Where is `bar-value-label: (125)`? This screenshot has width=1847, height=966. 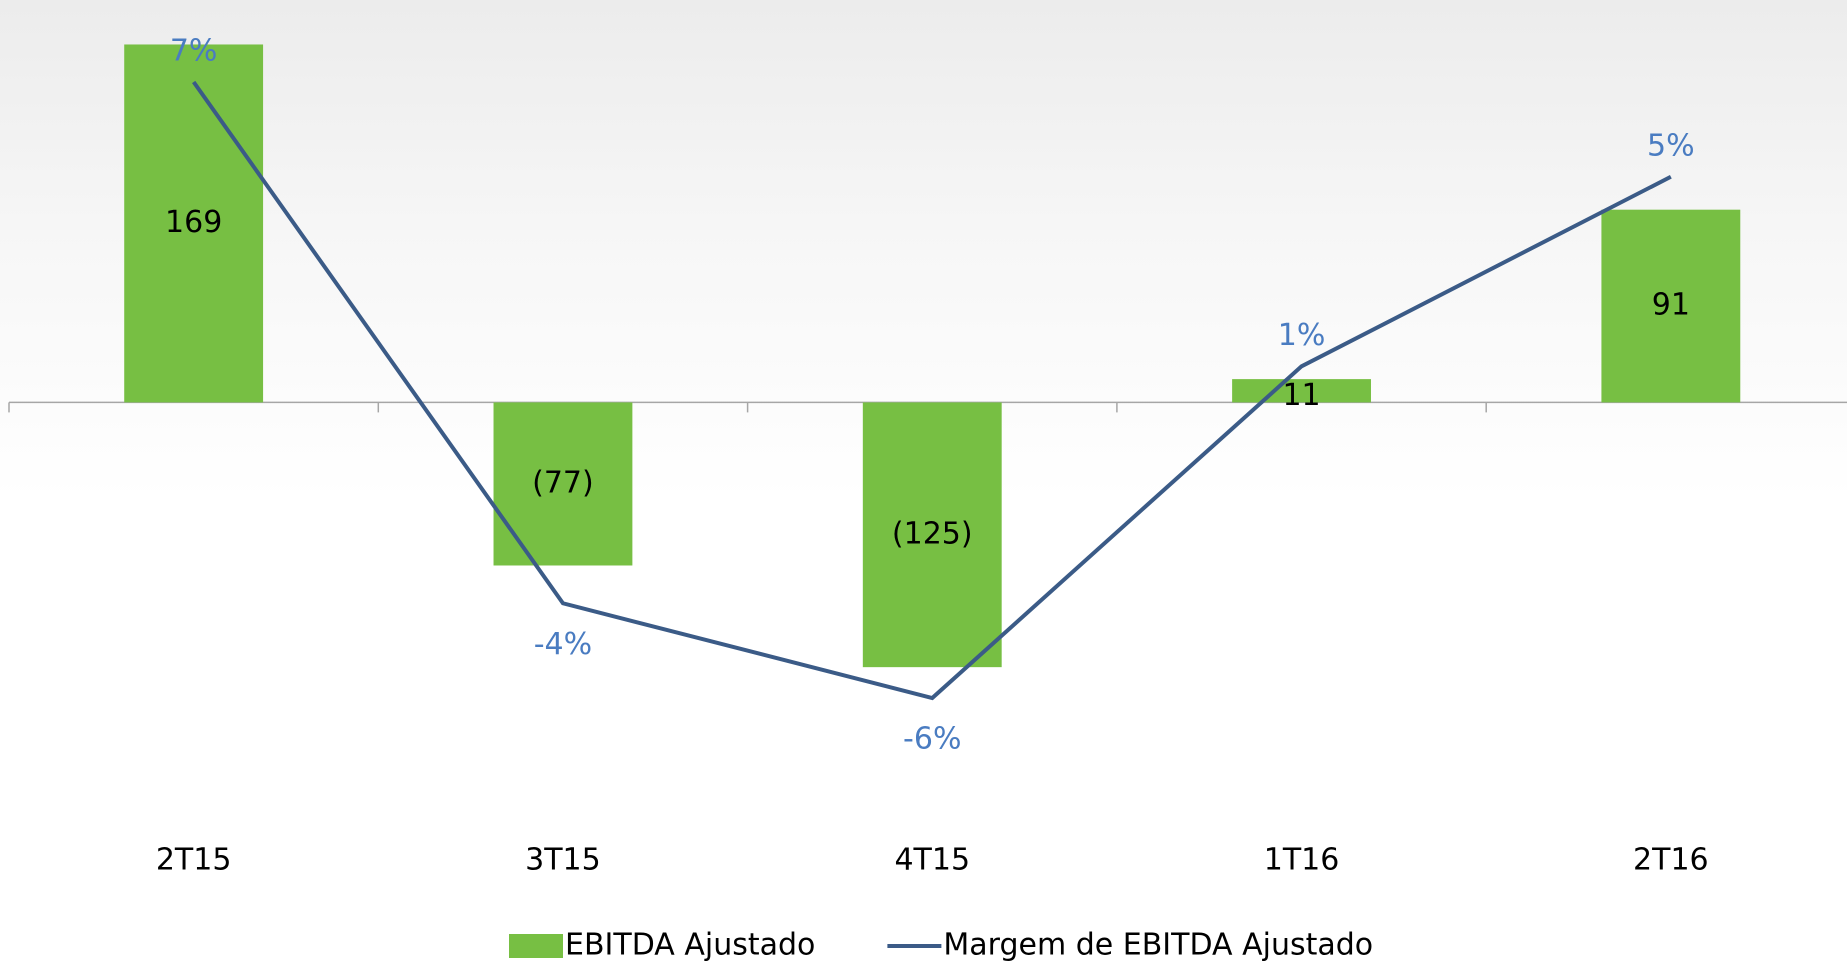 bar-value-label: (125) is located at coordinates (932, 533).